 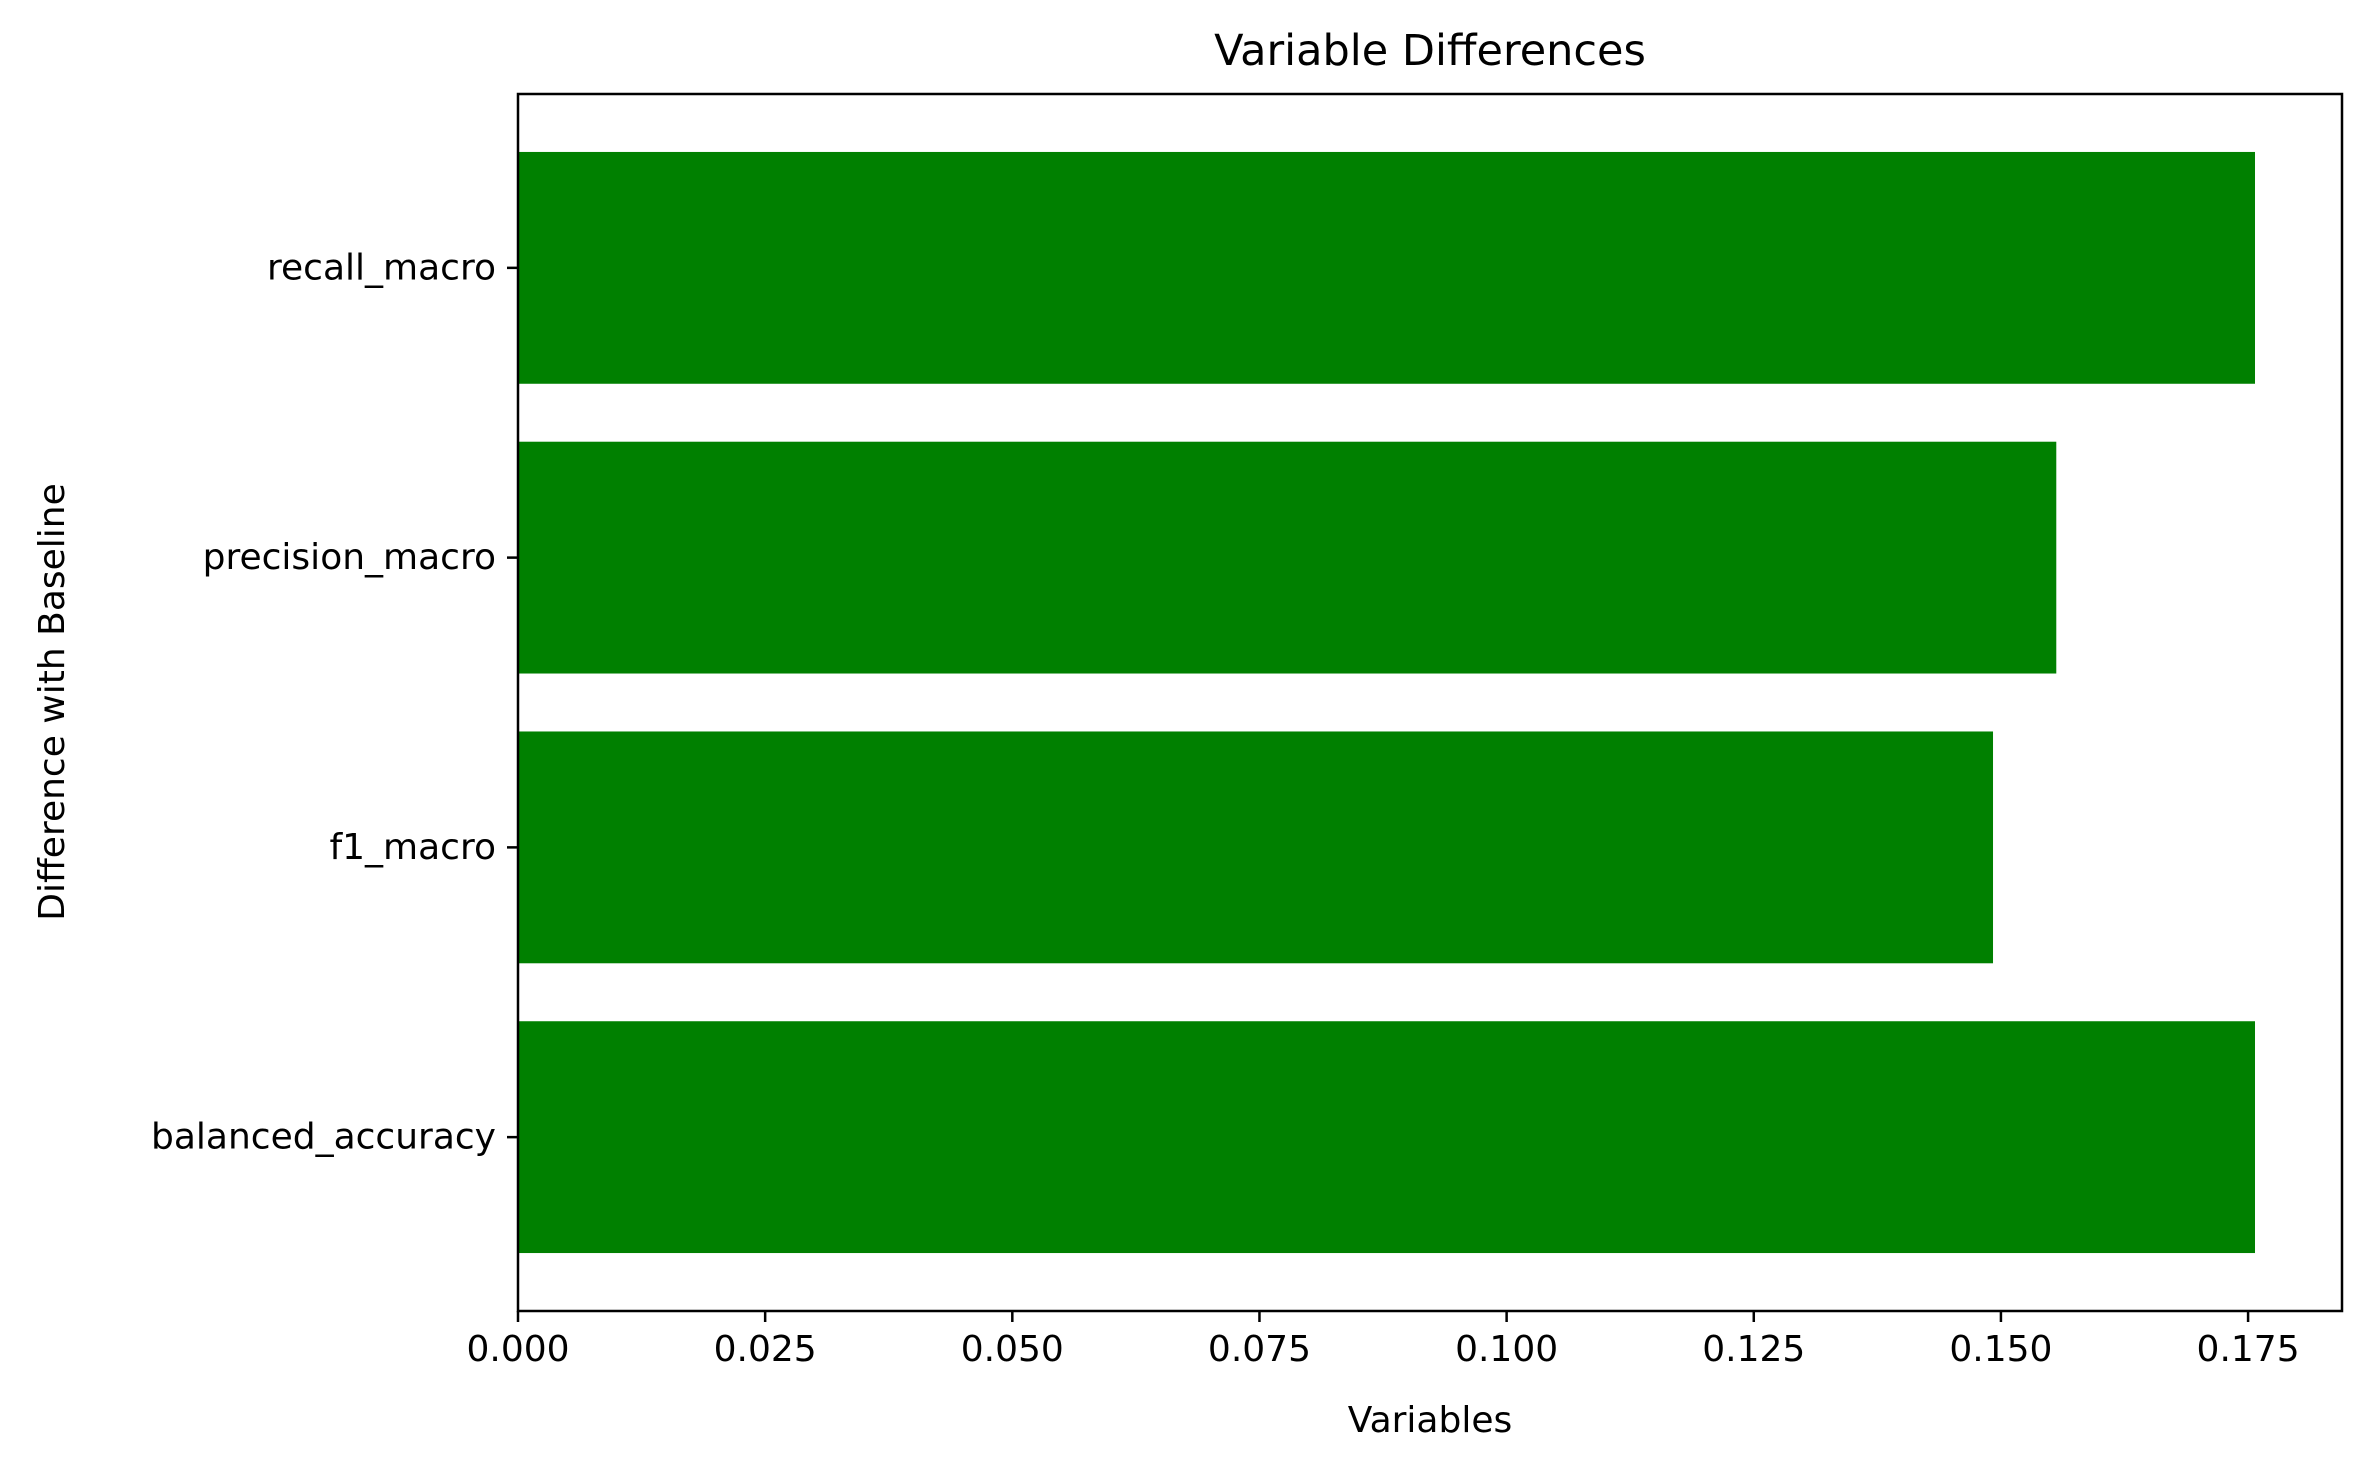 What do you see at coordinates (1012, 1349) in the screenshot?
I see `x-tick-label: 0.050` at bounding box center [1012, 1349].